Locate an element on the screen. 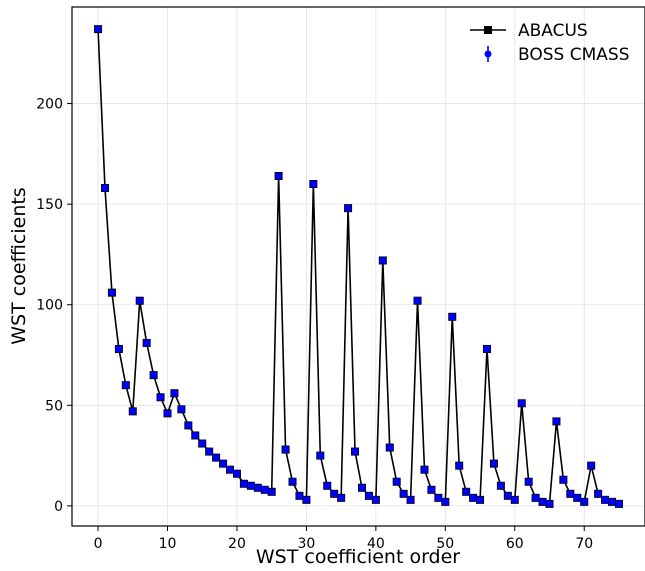  x-tick-label: 30 is located at coordinates (306, 544).